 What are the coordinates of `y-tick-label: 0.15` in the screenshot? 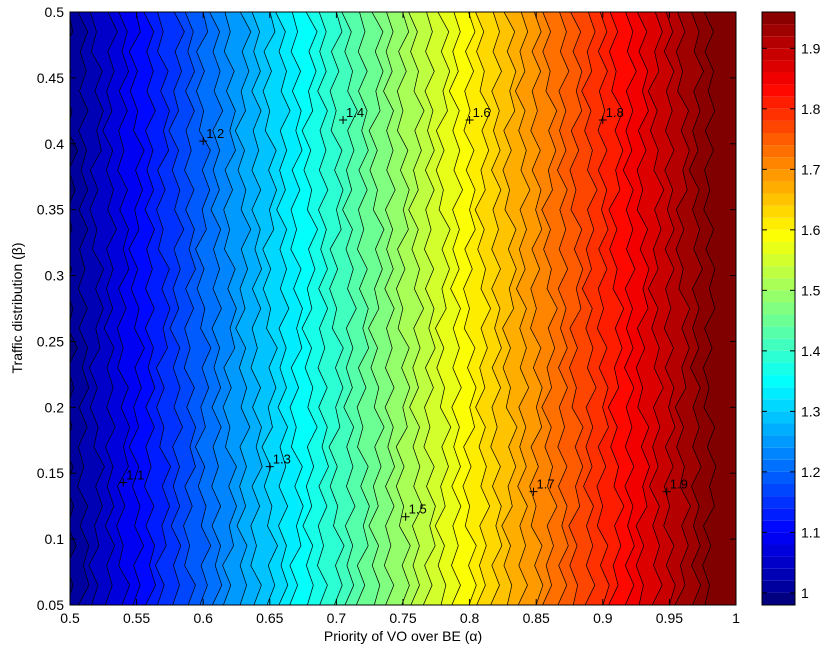 It's located at (50, 473).